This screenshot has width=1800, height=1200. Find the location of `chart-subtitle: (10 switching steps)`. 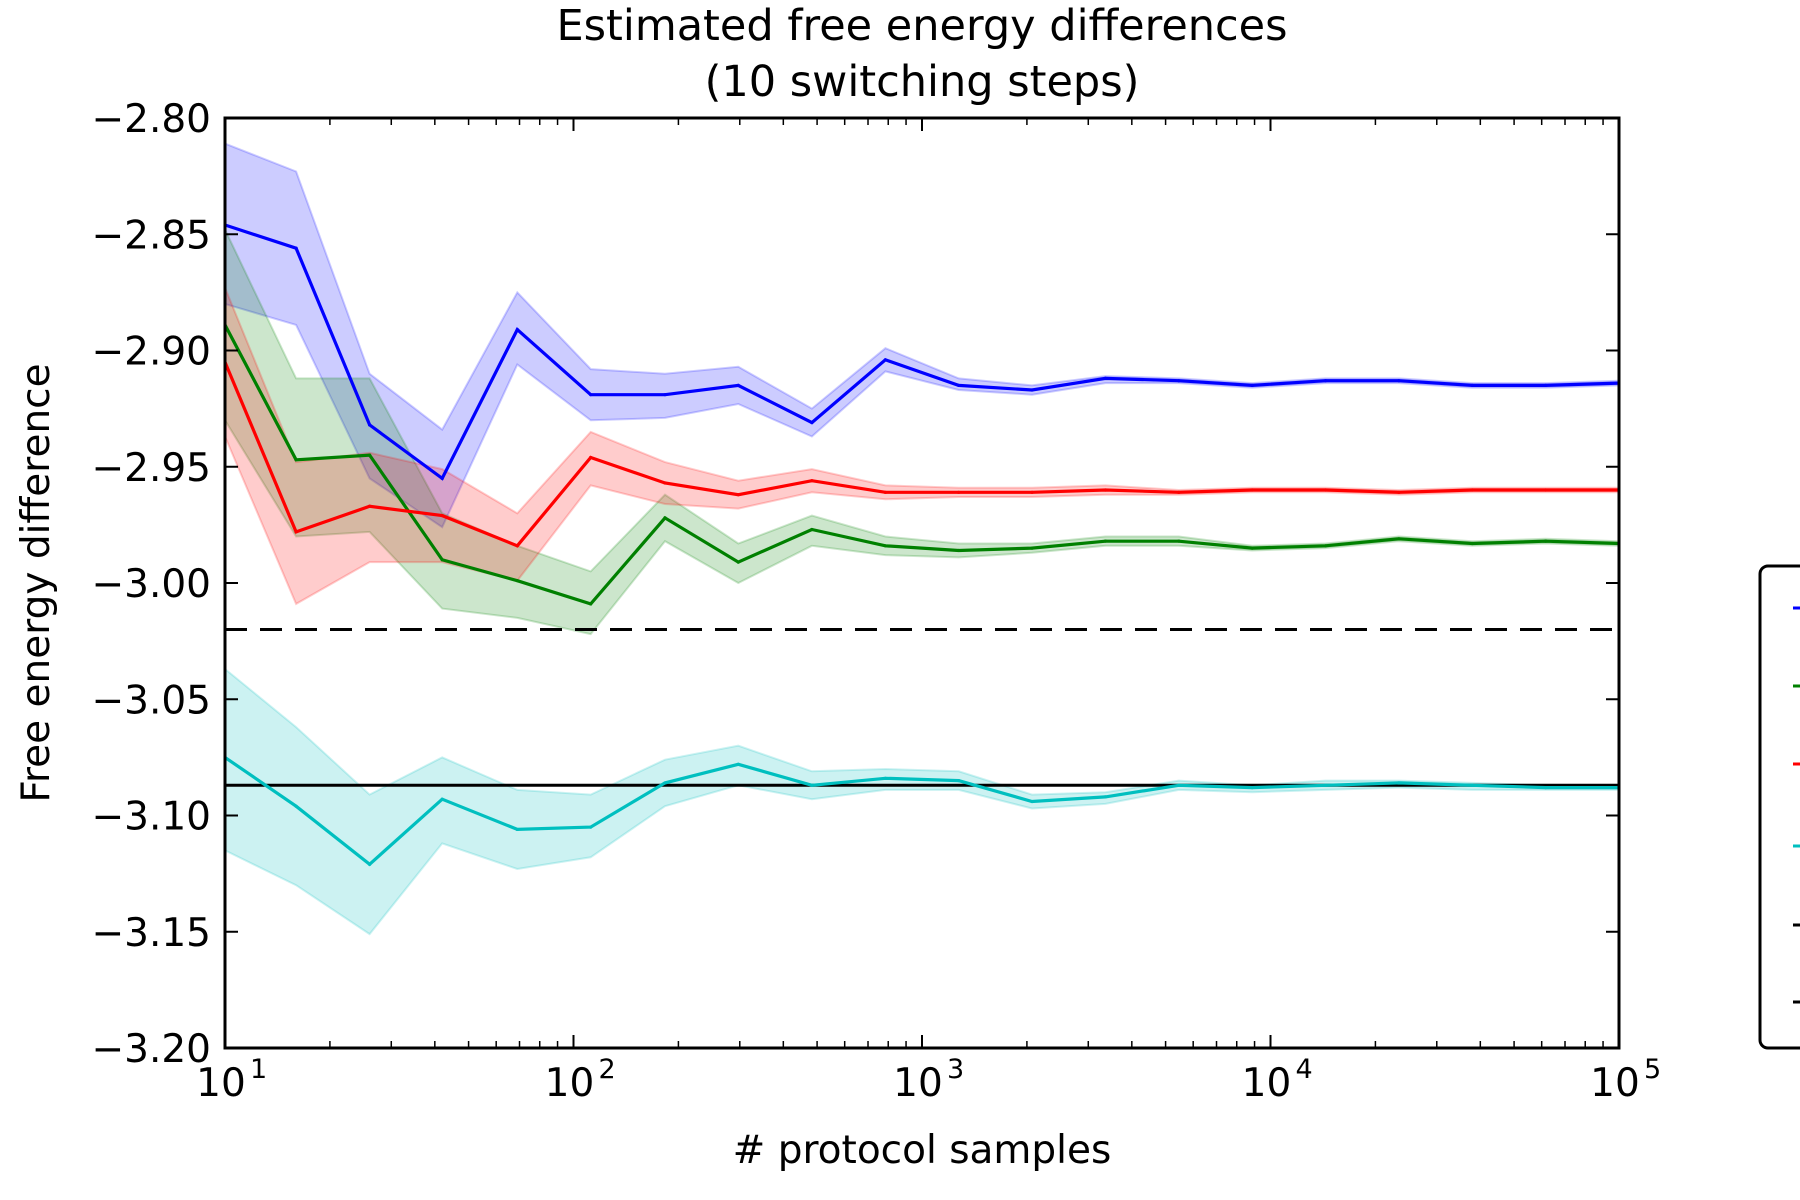

chart-subtitle: (10 switching steps) is located at coordinates (922, 82).